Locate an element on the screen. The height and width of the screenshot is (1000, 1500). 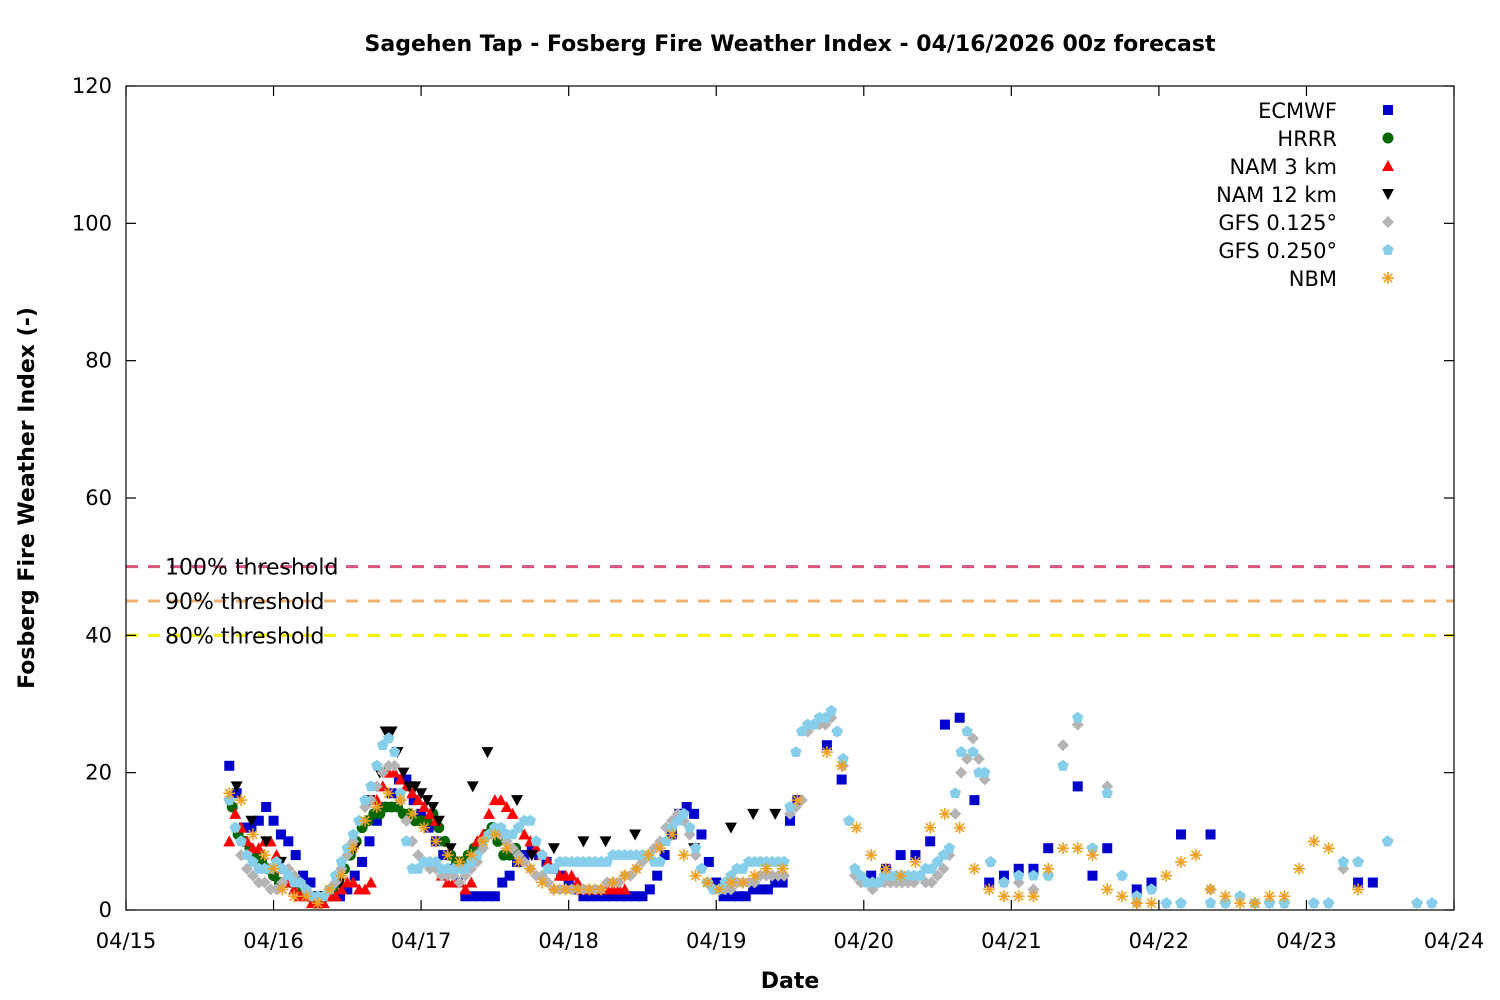
x-tick-label: 04/22 is located at coordinates (1159, 941).